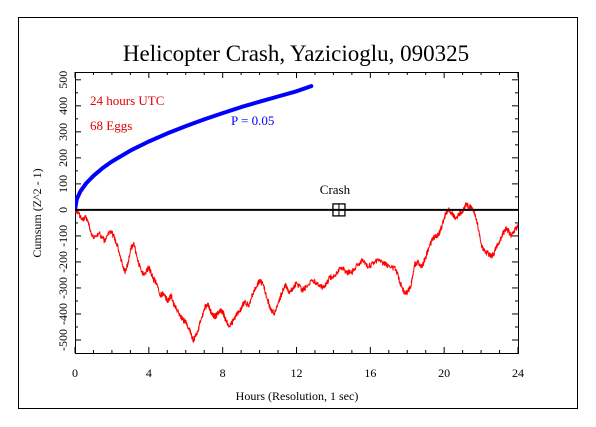  What do you see at coordinates (63, 132) in the screenshot?
I see `y-tick-label: 300` at bounding box center [63, 132].